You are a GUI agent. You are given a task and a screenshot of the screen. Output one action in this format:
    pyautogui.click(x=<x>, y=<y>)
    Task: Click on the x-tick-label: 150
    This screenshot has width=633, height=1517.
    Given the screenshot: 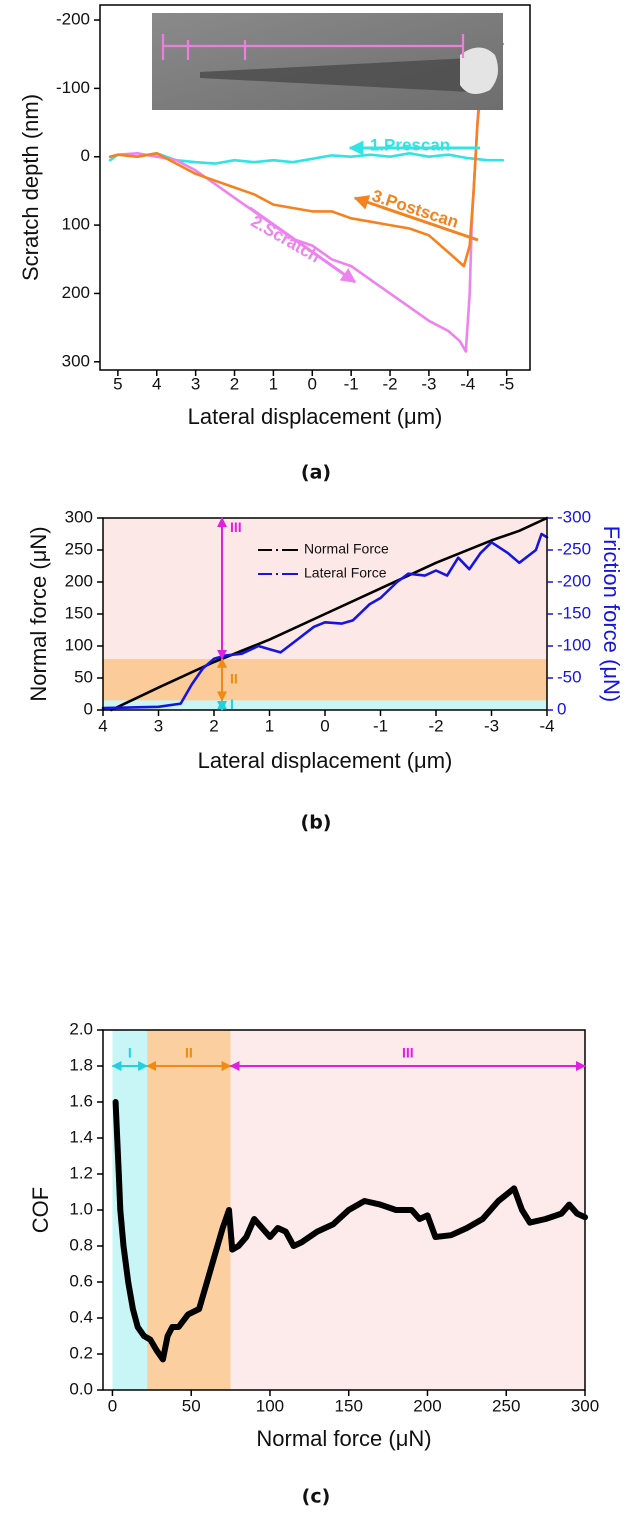 What is the action you would take?
    pyautogui.click(x=349, y=1405)
    